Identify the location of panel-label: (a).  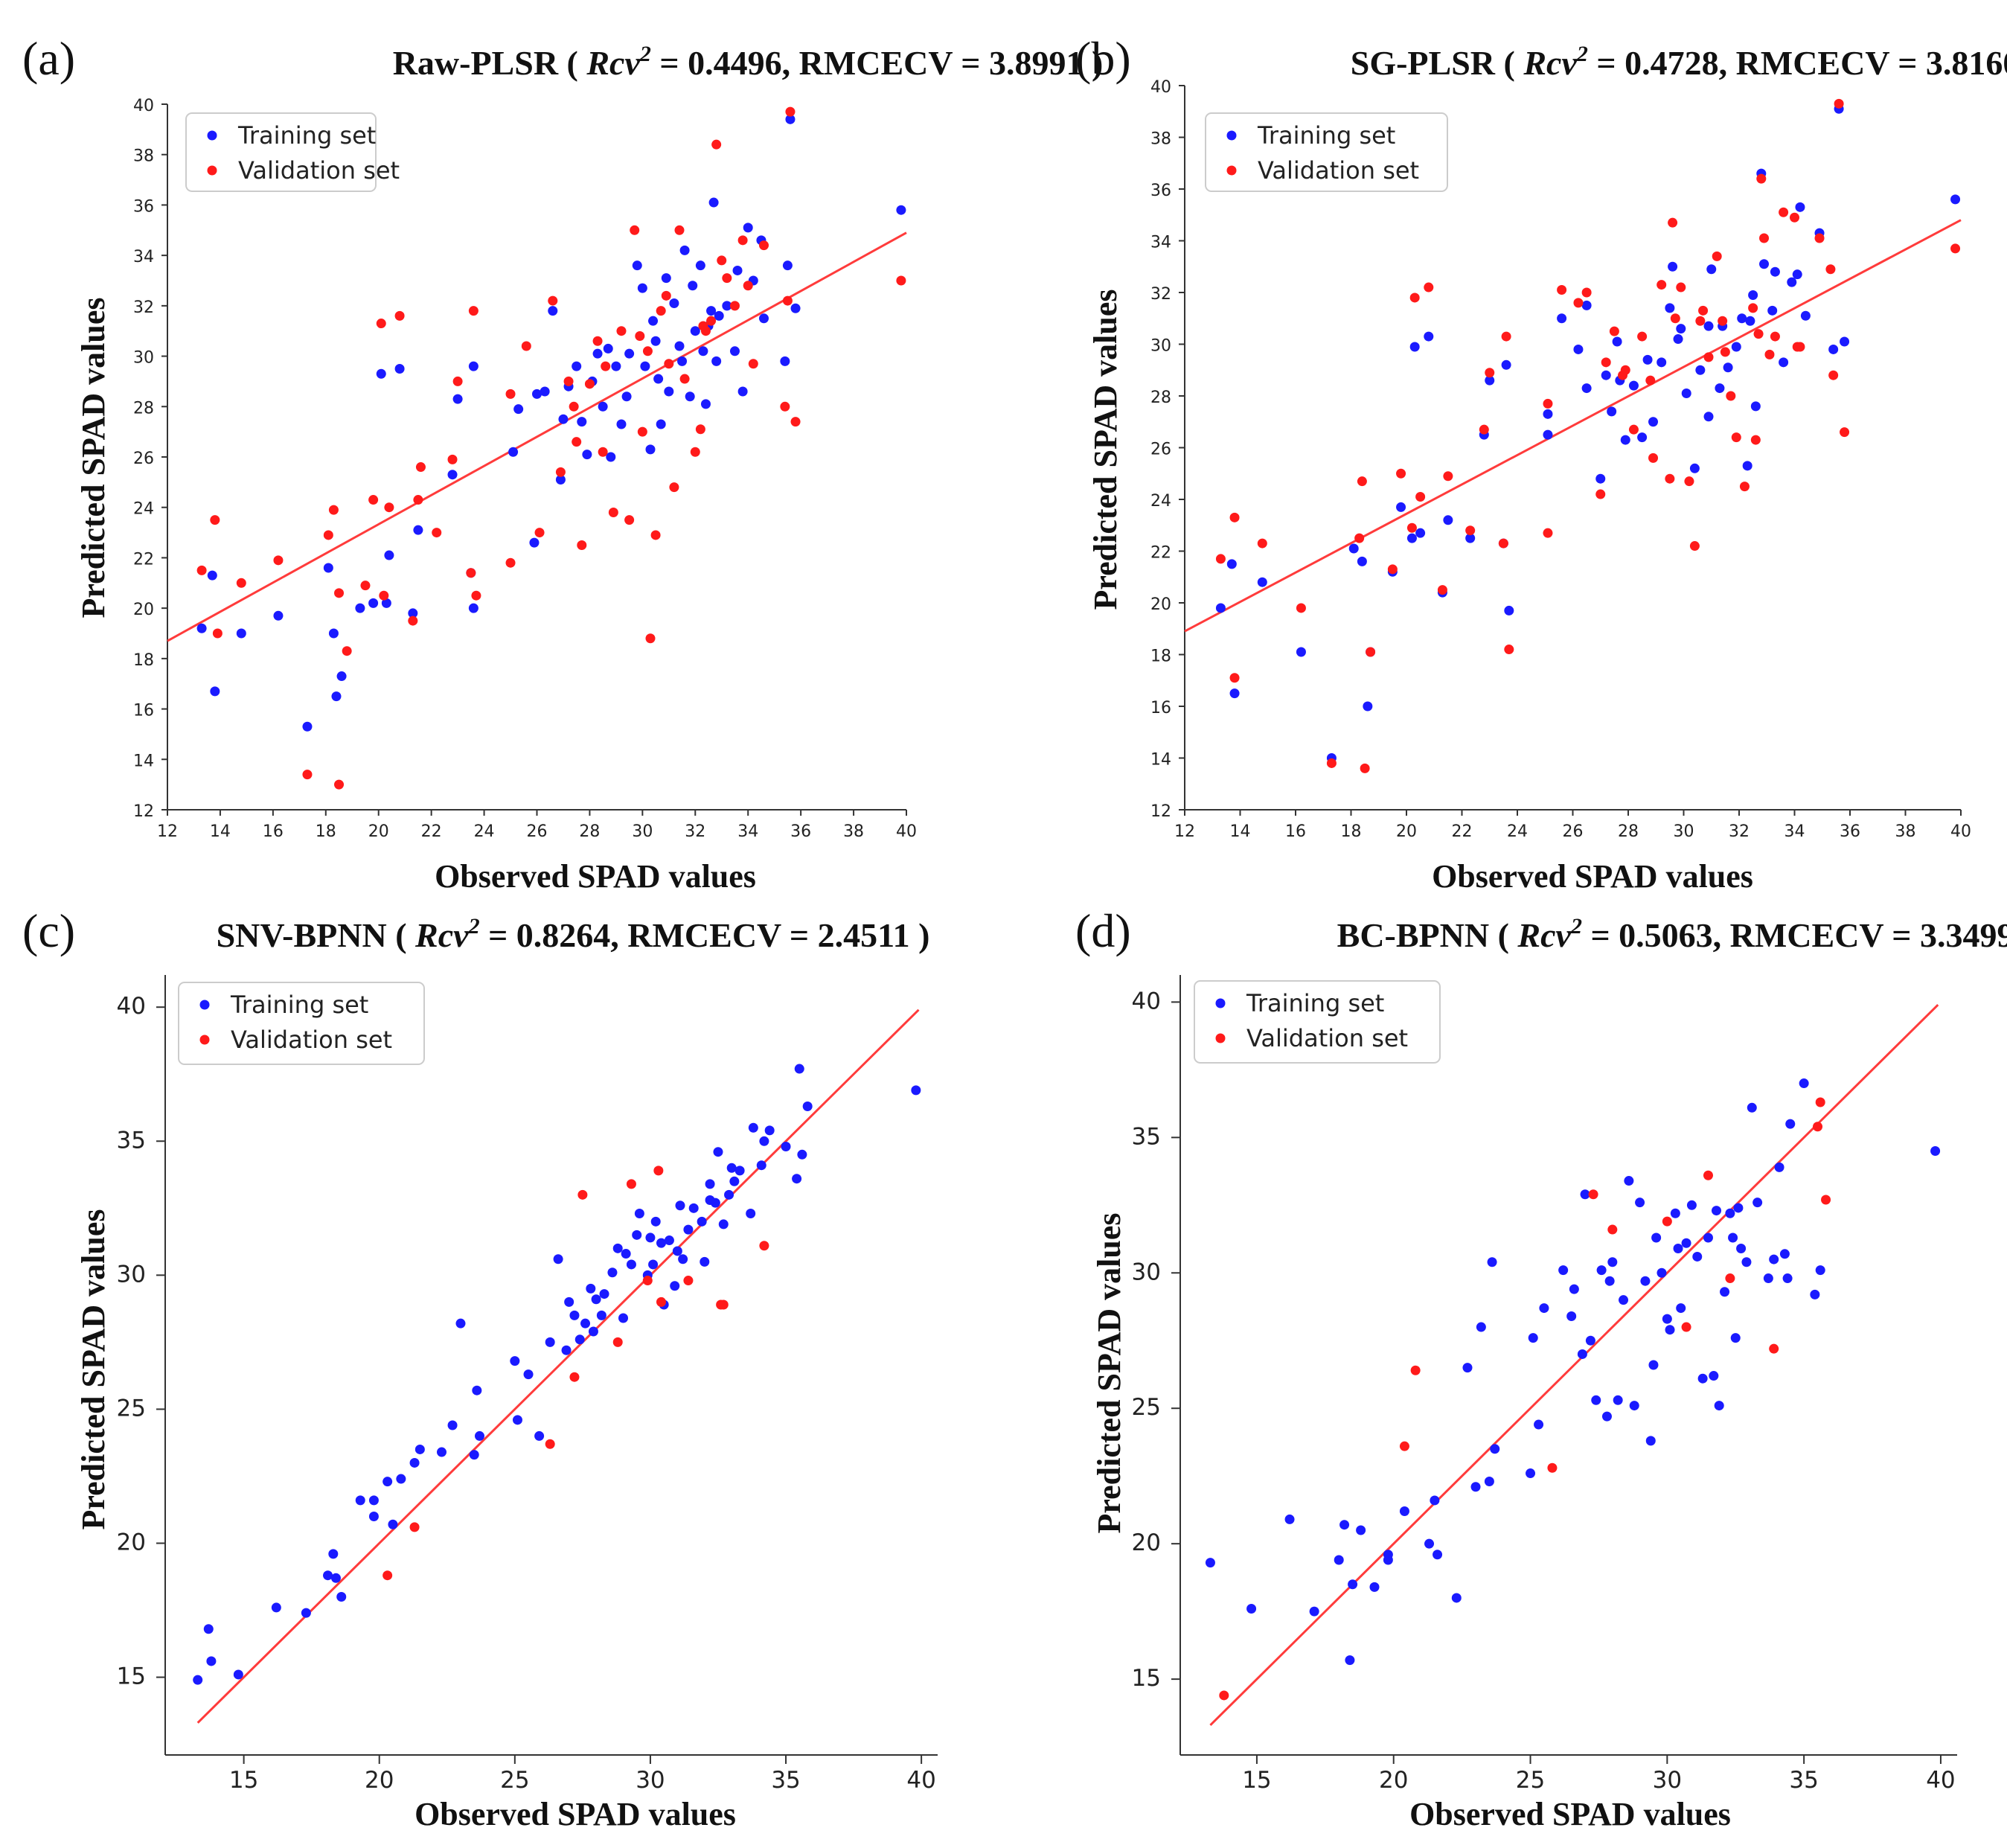
(48, 59).